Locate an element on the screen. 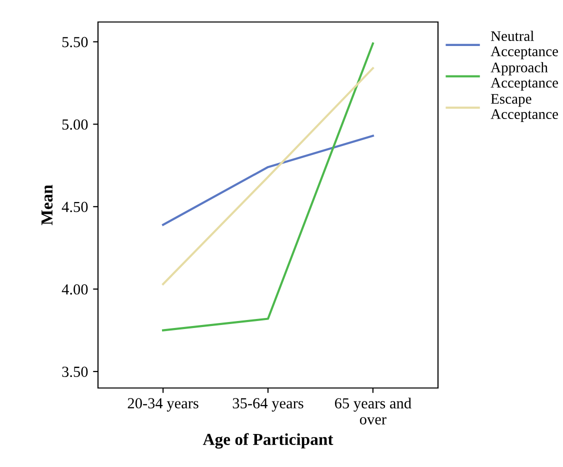 The width and height of the screenshot is (563, 467). legend-label: Approach Acceptance is located at coordinates (524, 76).